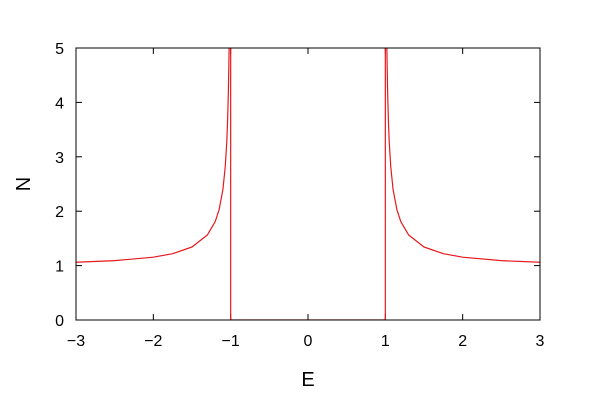  What do you see at coordinates (231, 341) in the screenshot?
I see `x-tick-label: −1` at bounding box center [231, 341].